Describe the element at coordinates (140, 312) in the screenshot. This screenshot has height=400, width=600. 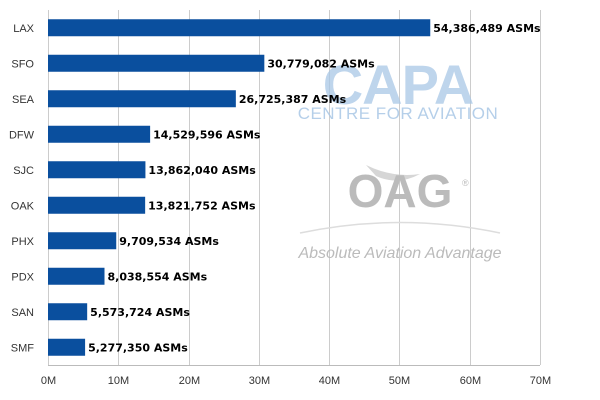
I see `data-label: 5,573,724 ASMs` at that location.